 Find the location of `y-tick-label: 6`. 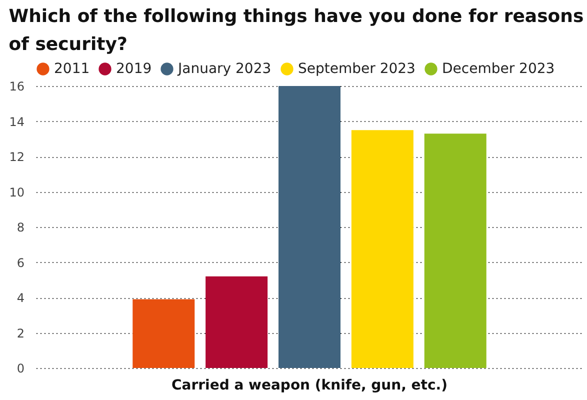

y-tick-label: 6 is located at coordinates (20, 263).